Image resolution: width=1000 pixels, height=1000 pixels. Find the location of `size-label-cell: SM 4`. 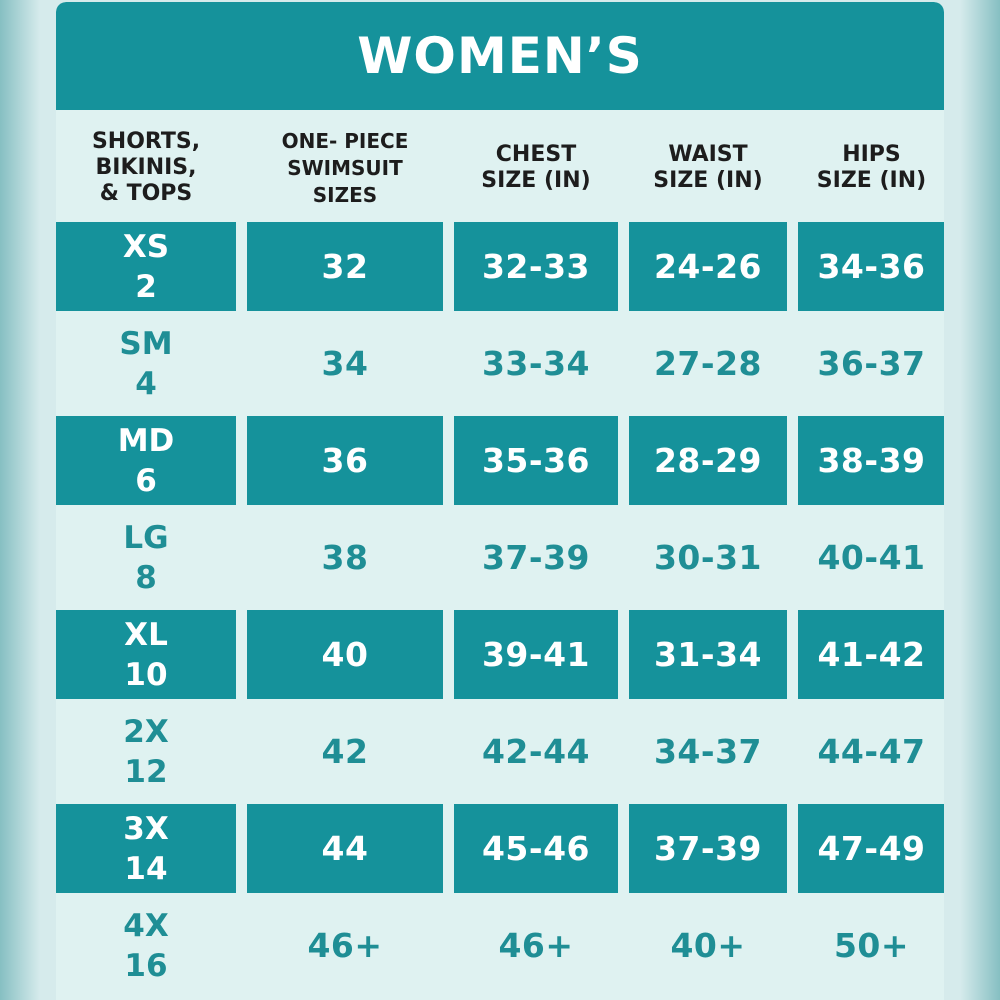

size-label-cell: SM 4 is located at coordinates (146, 363).